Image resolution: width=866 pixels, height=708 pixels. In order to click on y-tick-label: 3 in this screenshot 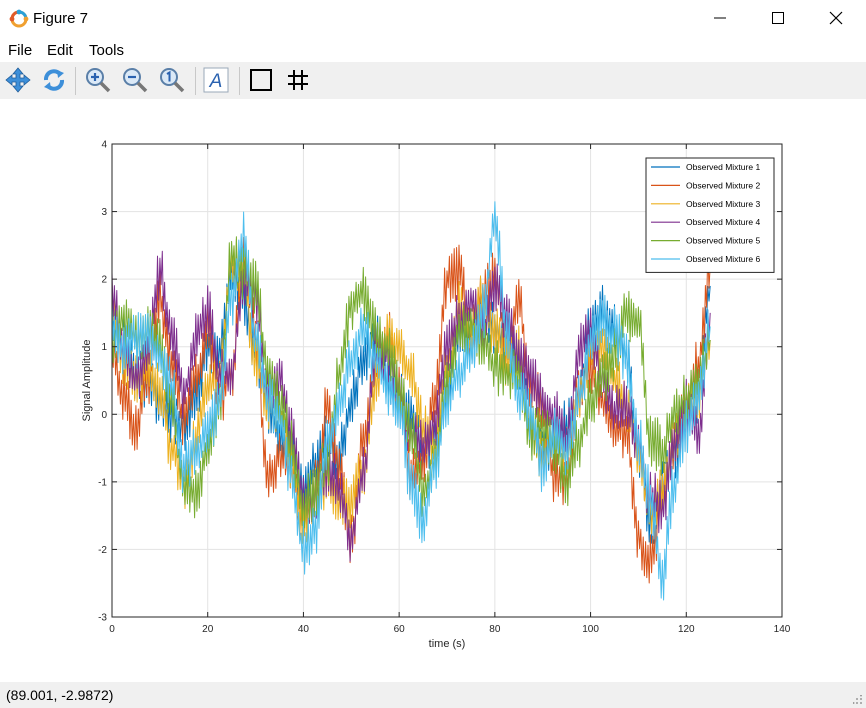, I will do `click(104, 212)`.